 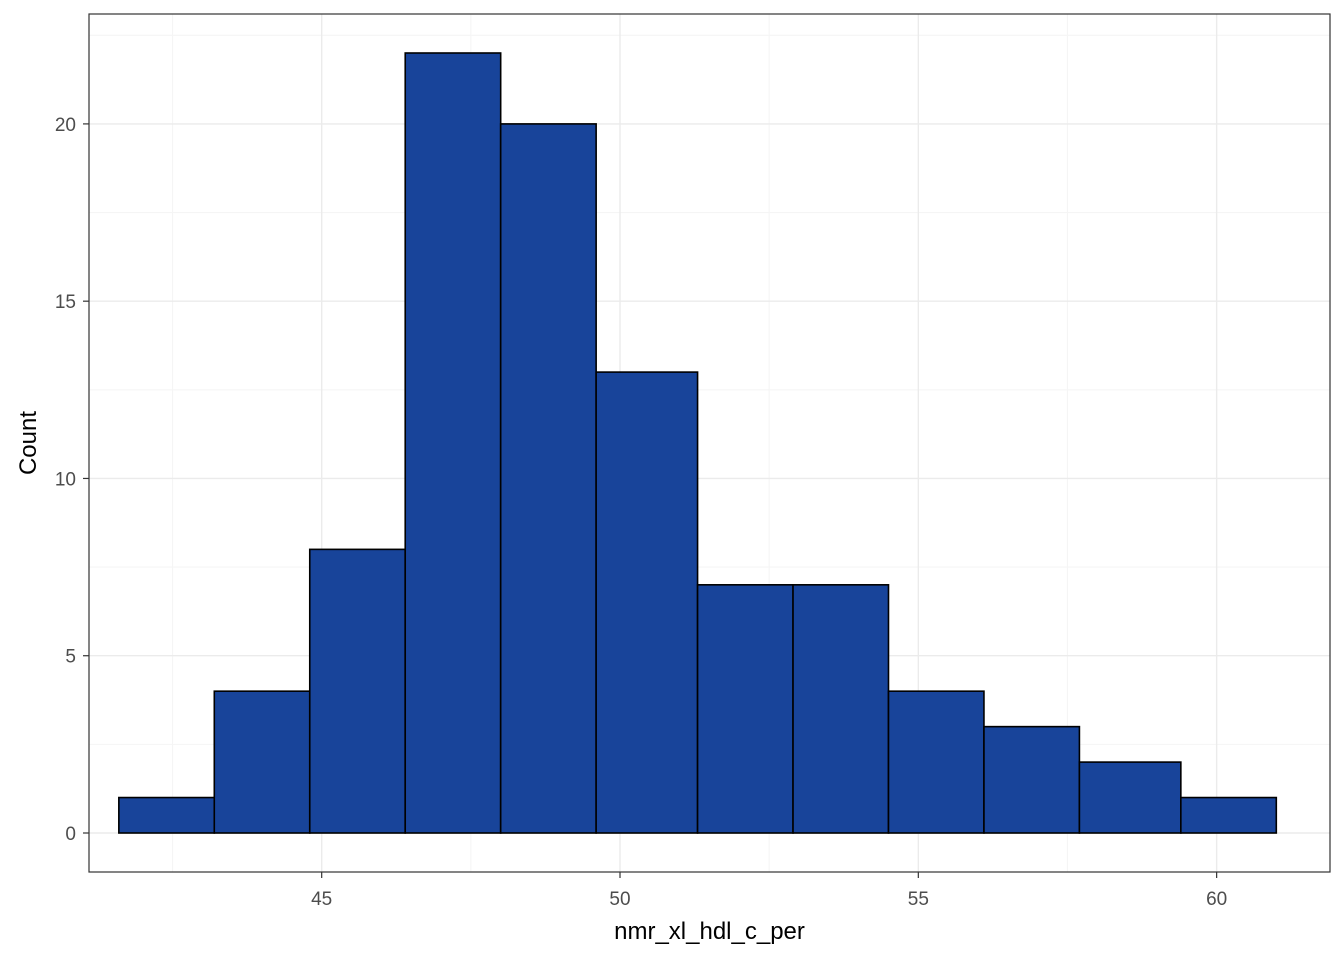 I want to click on x-tick-label: 45, so click(x=321, y=899).